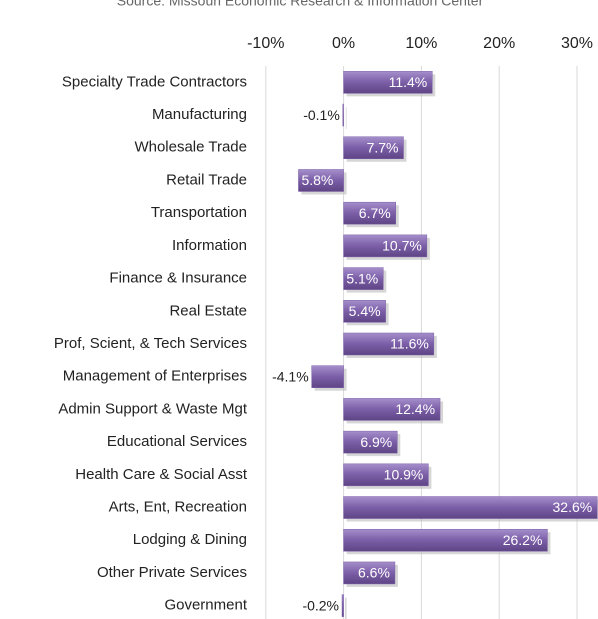 The width and height of the screenshot is (598, 619). Describe the element at coordinates (178, 506) in the screenshot. I see `category-label: Arts, Ent, Recreation` at that location.